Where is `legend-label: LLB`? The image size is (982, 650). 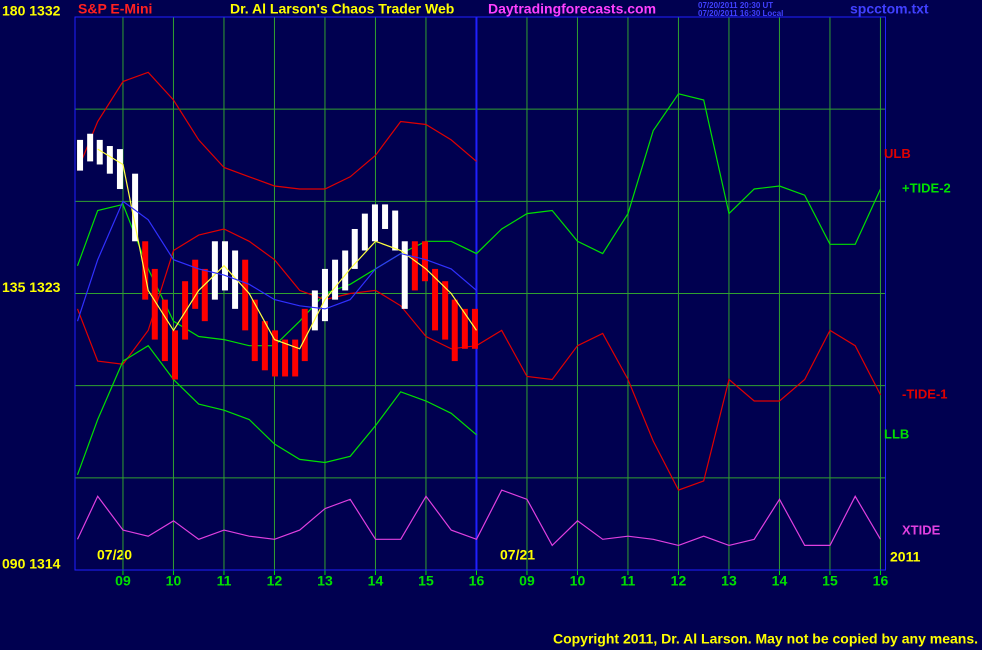 legend-label: LLB is located at coordinates (896, 433).